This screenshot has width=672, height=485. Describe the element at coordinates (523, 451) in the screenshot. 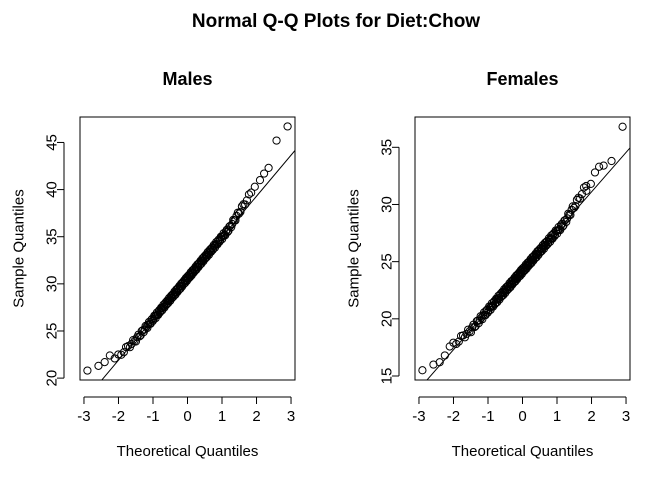

I see `x-axis-label-females: Theoretical Quantiles` at that location.